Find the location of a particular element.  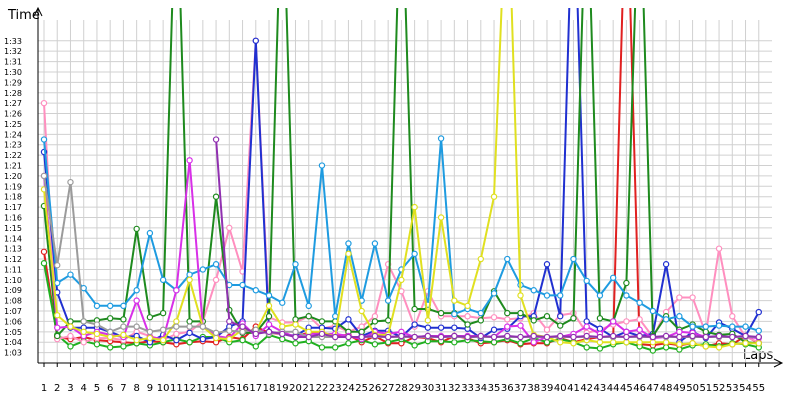

x-tick-label: 40 is located at coordinates (560, 388).